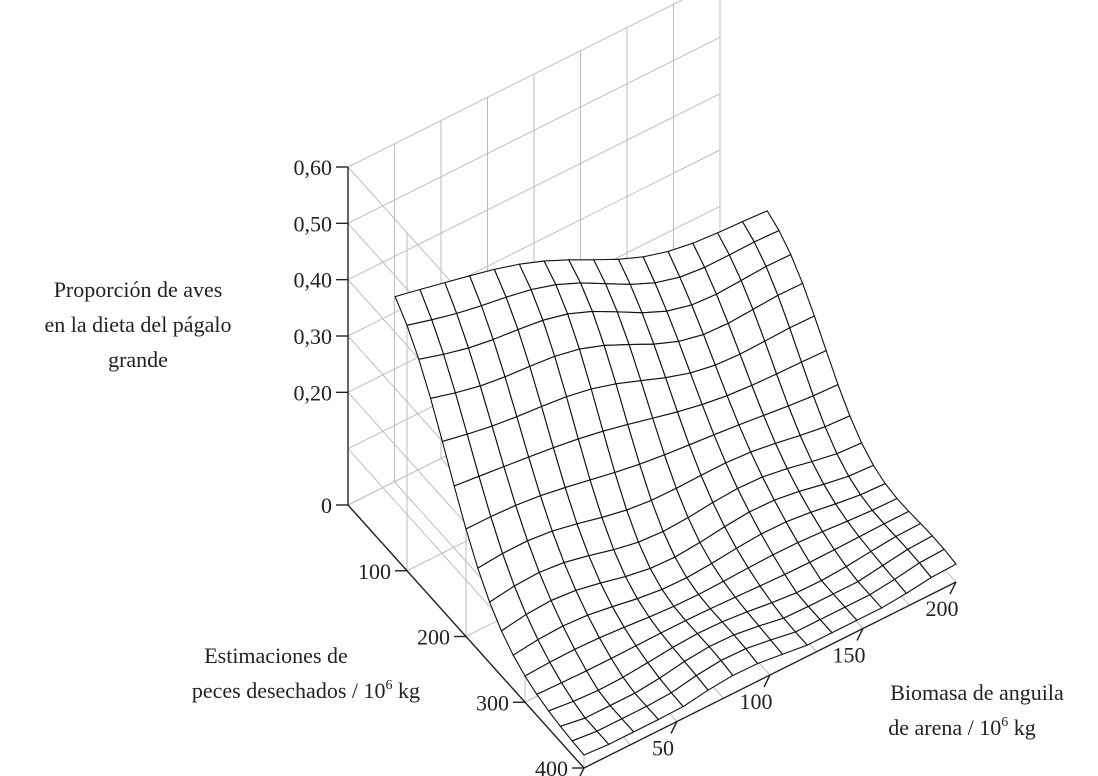 The height and width of the screenshot is (776, 1098). I want to click on y-tick-label: 100, so click(374, 571).